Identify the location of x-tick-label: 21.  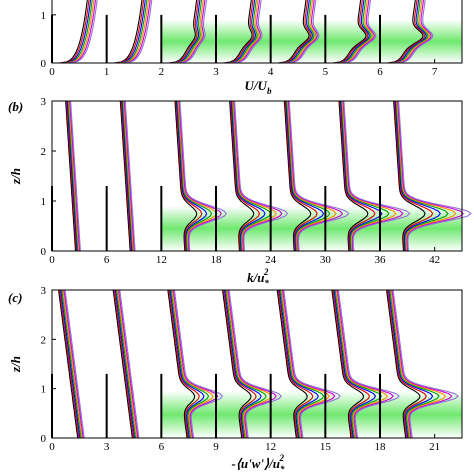
(434, 447).